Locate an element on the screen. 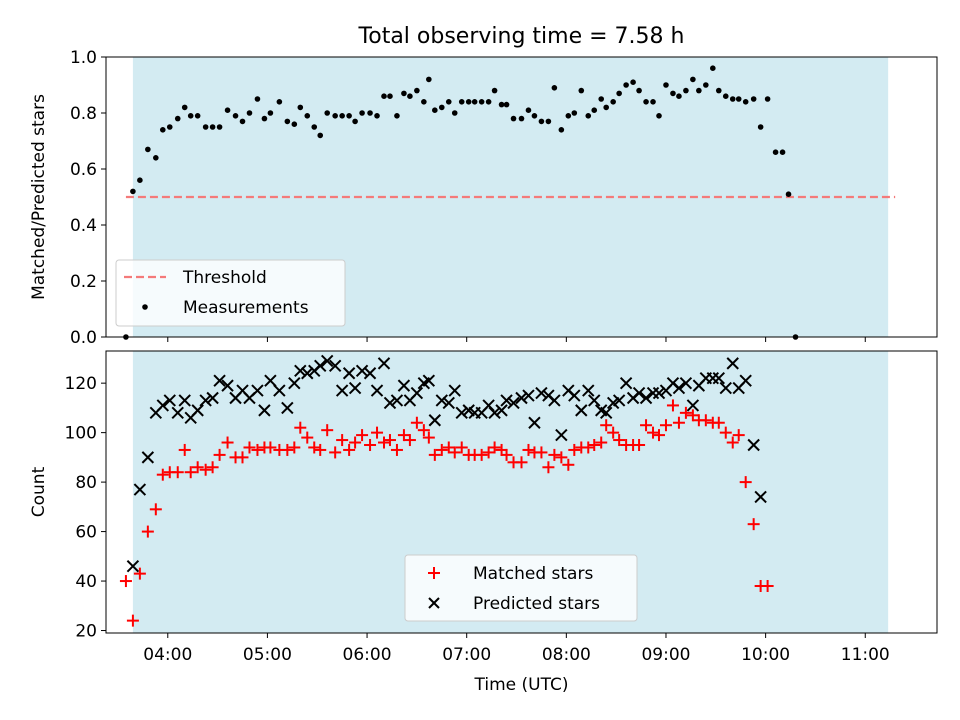 The height and width of the screenshot is (720, 960). measurements-legend-swatch is located at coordinates (145, 307).